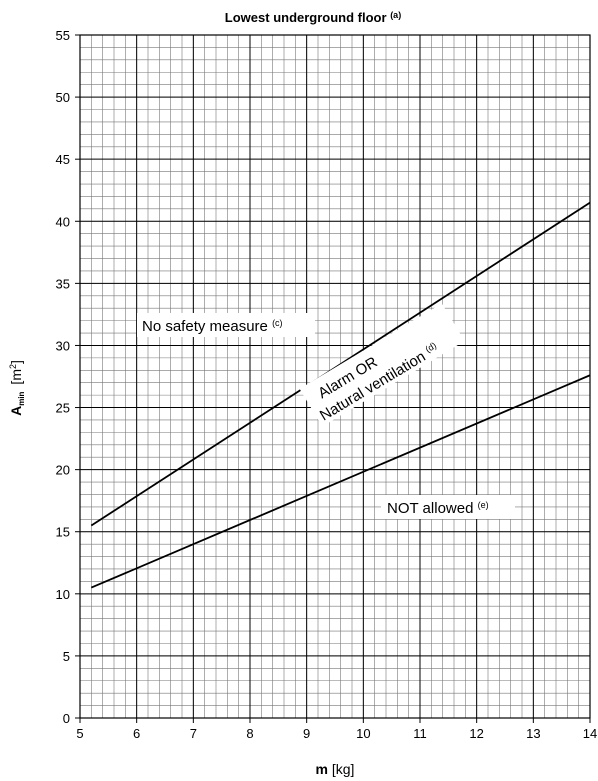 The width and height of the screenshot is (598, 781). What do you see at coordinates (395, 15) in the screenshot?
I see `chart-title-note: (a)` at bounding box center [395, 15].